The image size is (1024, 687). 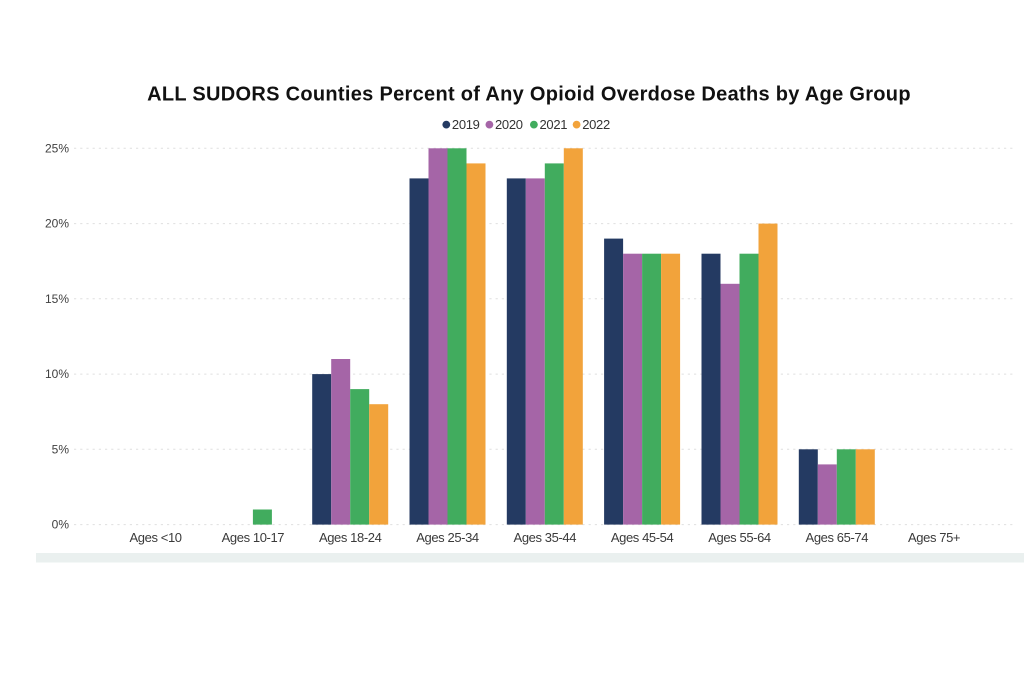 I want to click on svg-text: 15%, so click(x=57, y=299).